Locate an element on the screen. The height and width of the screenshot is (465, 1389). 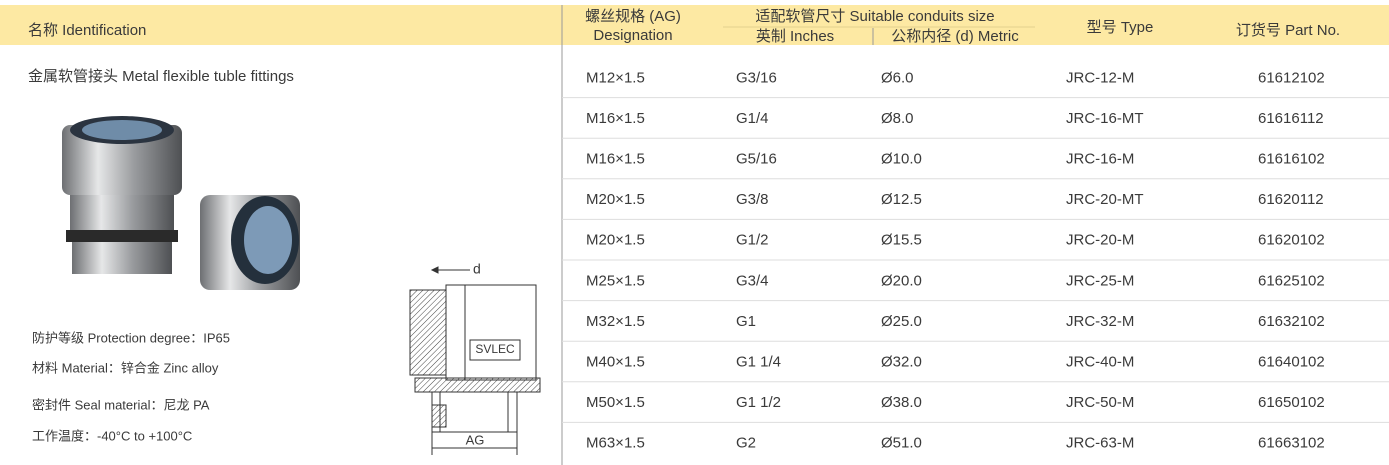
inches-cell: G1 is located at coordinates (746, 321).